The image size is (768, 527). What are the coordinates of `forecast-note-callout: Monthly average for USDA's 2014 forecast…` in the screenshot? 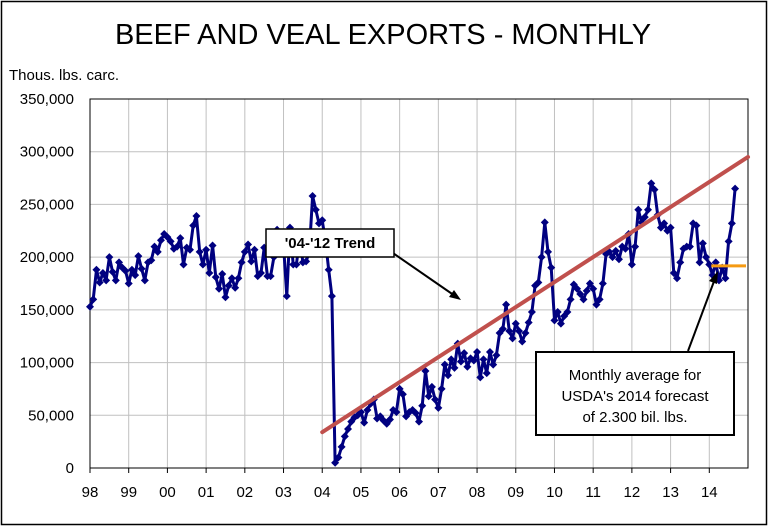 It's located at (635, 353).